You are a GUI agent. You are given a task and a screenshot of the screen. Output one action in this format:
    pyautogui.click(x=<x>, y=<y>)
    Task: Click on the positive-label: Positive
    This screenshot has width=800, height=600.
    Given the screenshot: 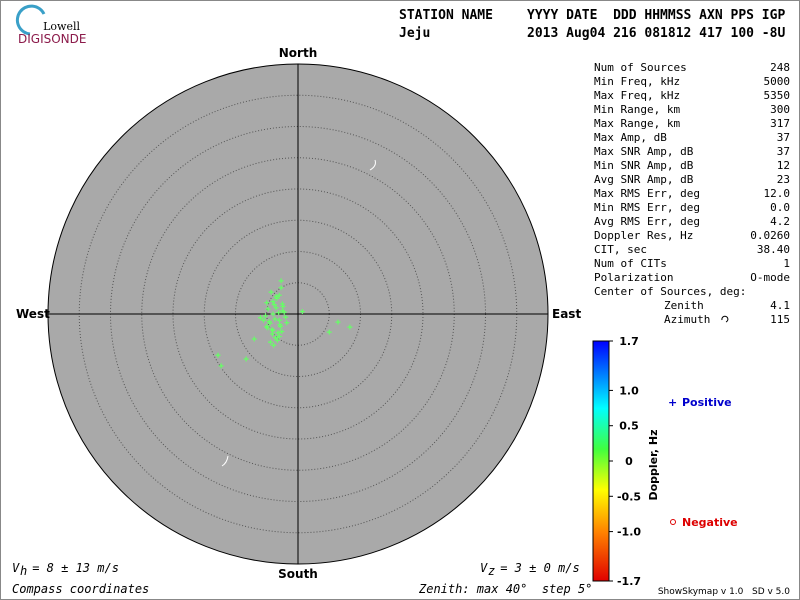 What is the action you would take?
    pyautogui.click(x=707, y=402)
    